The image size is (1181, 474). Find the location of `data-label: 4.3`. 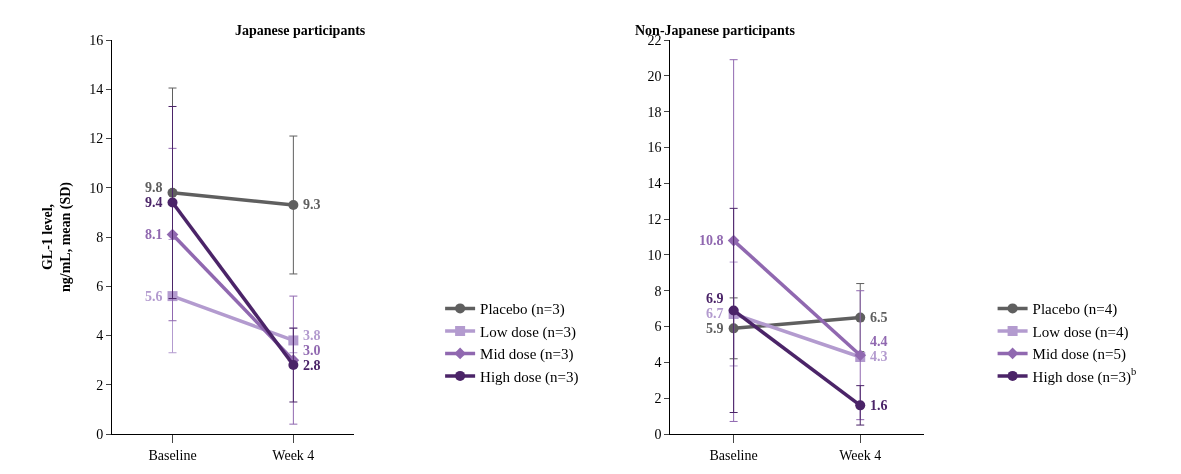

data-label: 4.3 is located at coordinates (879, 356).